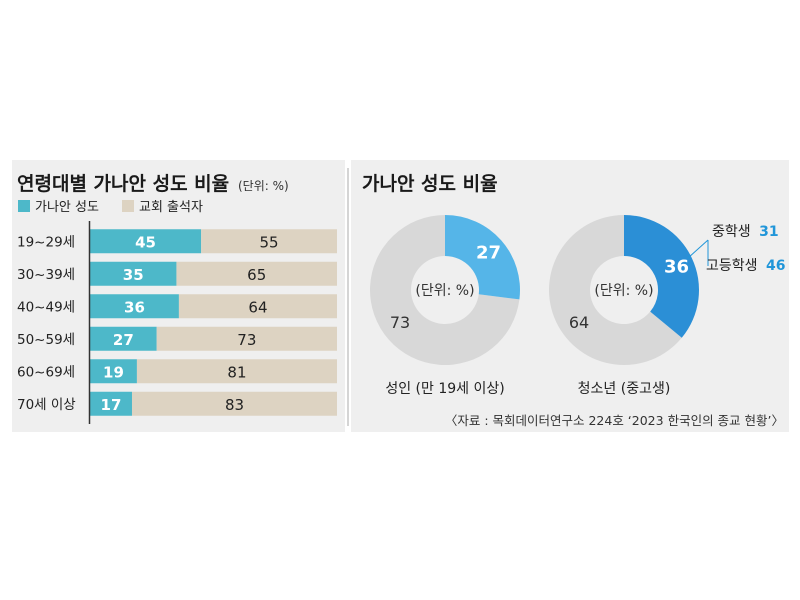  I want to click on data-label-church: 81, so click(236, 372).